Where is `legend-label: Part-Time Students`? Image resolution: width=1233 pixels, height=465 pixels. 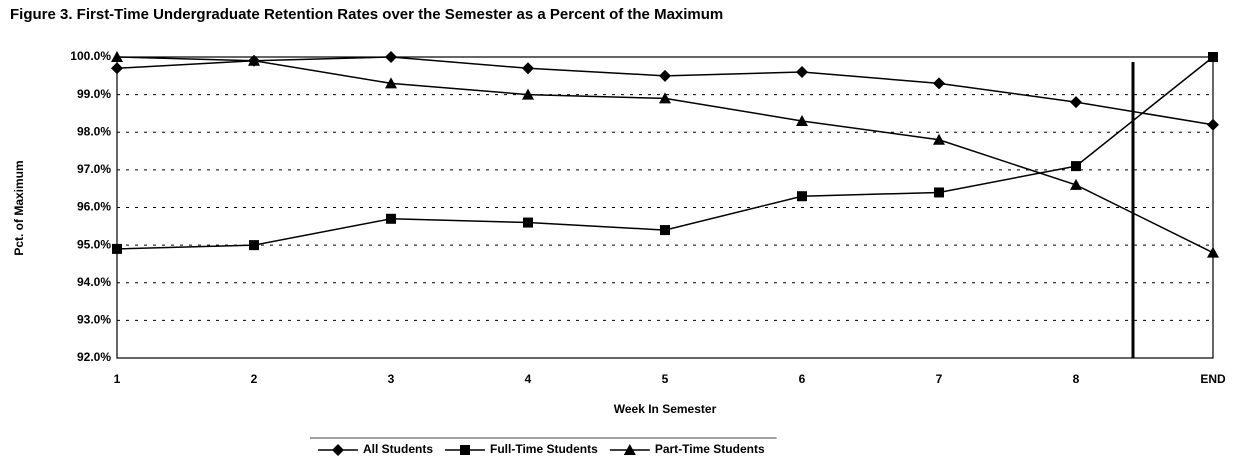
legend-label: Part-Time Students is located at coordinates (710, 449).